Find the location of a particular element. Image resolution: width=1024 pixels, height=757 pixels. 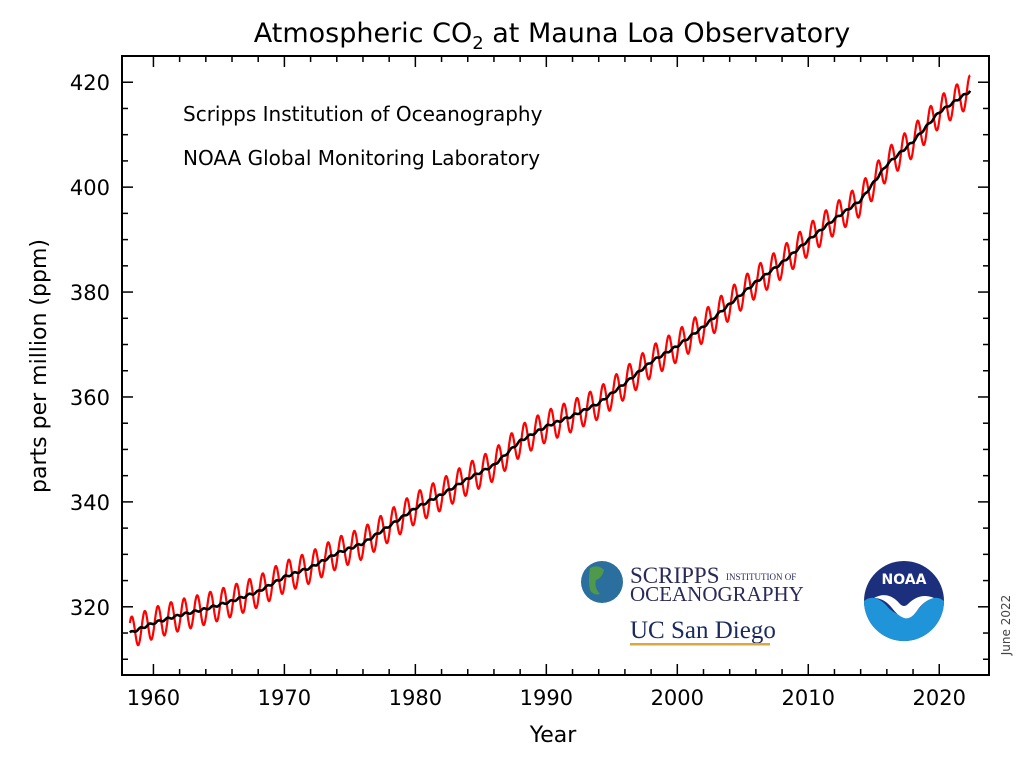

chart-title-subscript: 2 is located at coordinates (477, 43).